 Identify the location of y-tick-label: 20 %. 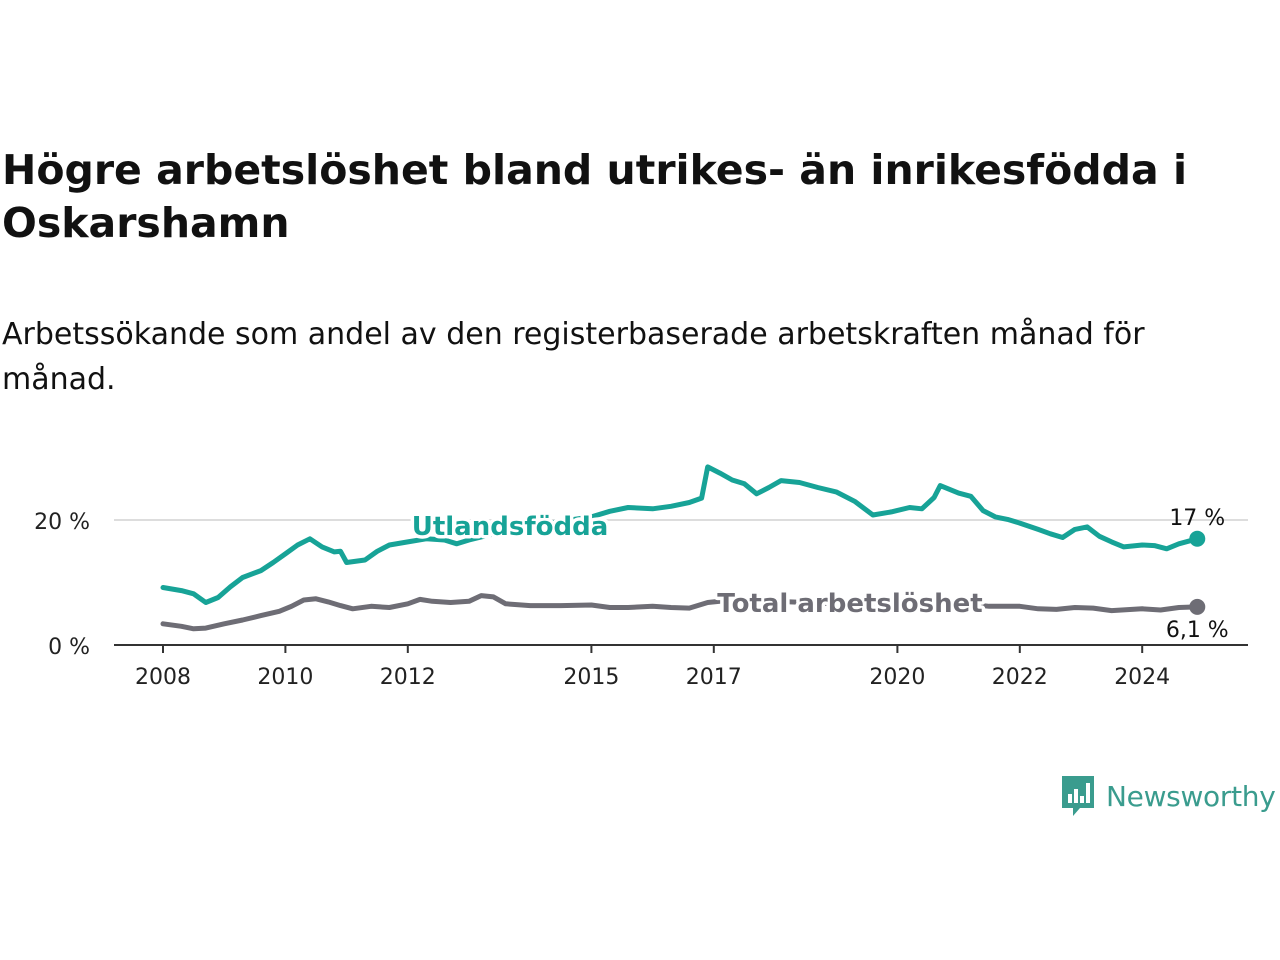
(62, 522).